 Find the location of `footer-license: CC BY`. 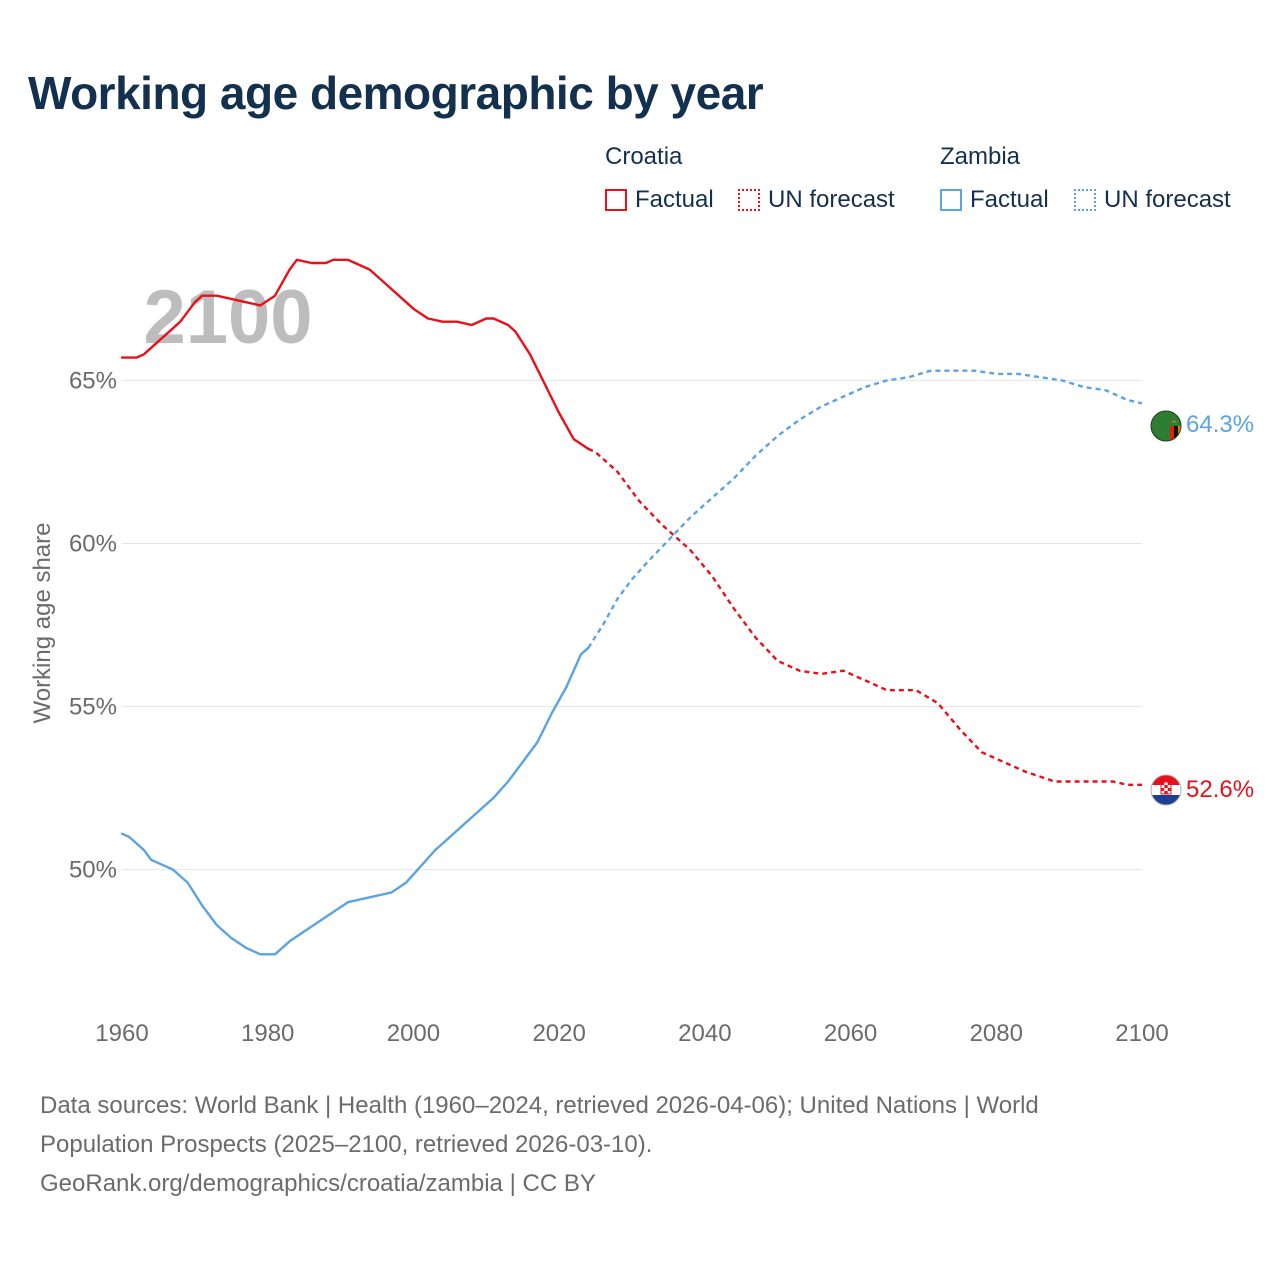

footer-license: CC BY is located at coordinates (559, 1183).